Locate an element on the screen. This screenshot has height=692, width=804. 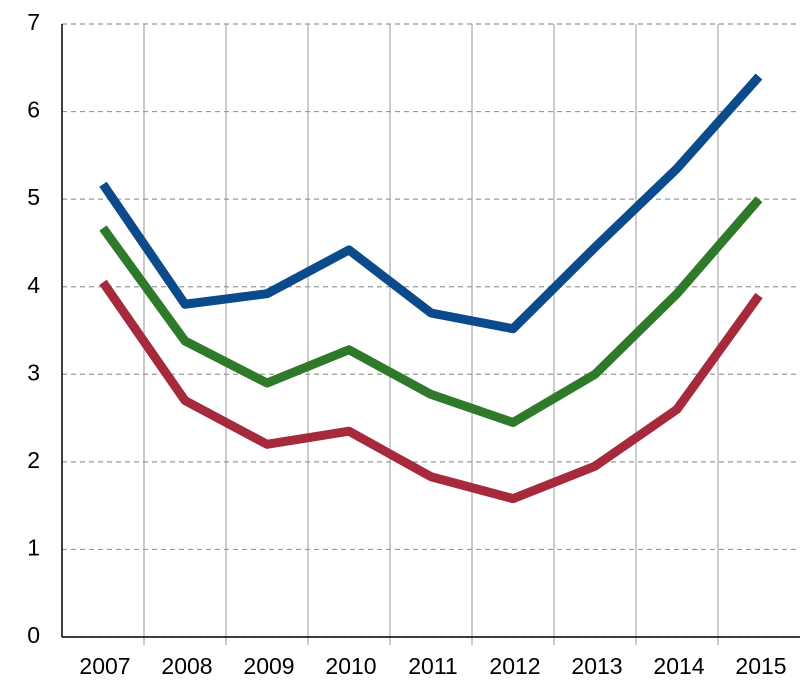
x-tick-label: 2010 is located at coordinates (350, 666).